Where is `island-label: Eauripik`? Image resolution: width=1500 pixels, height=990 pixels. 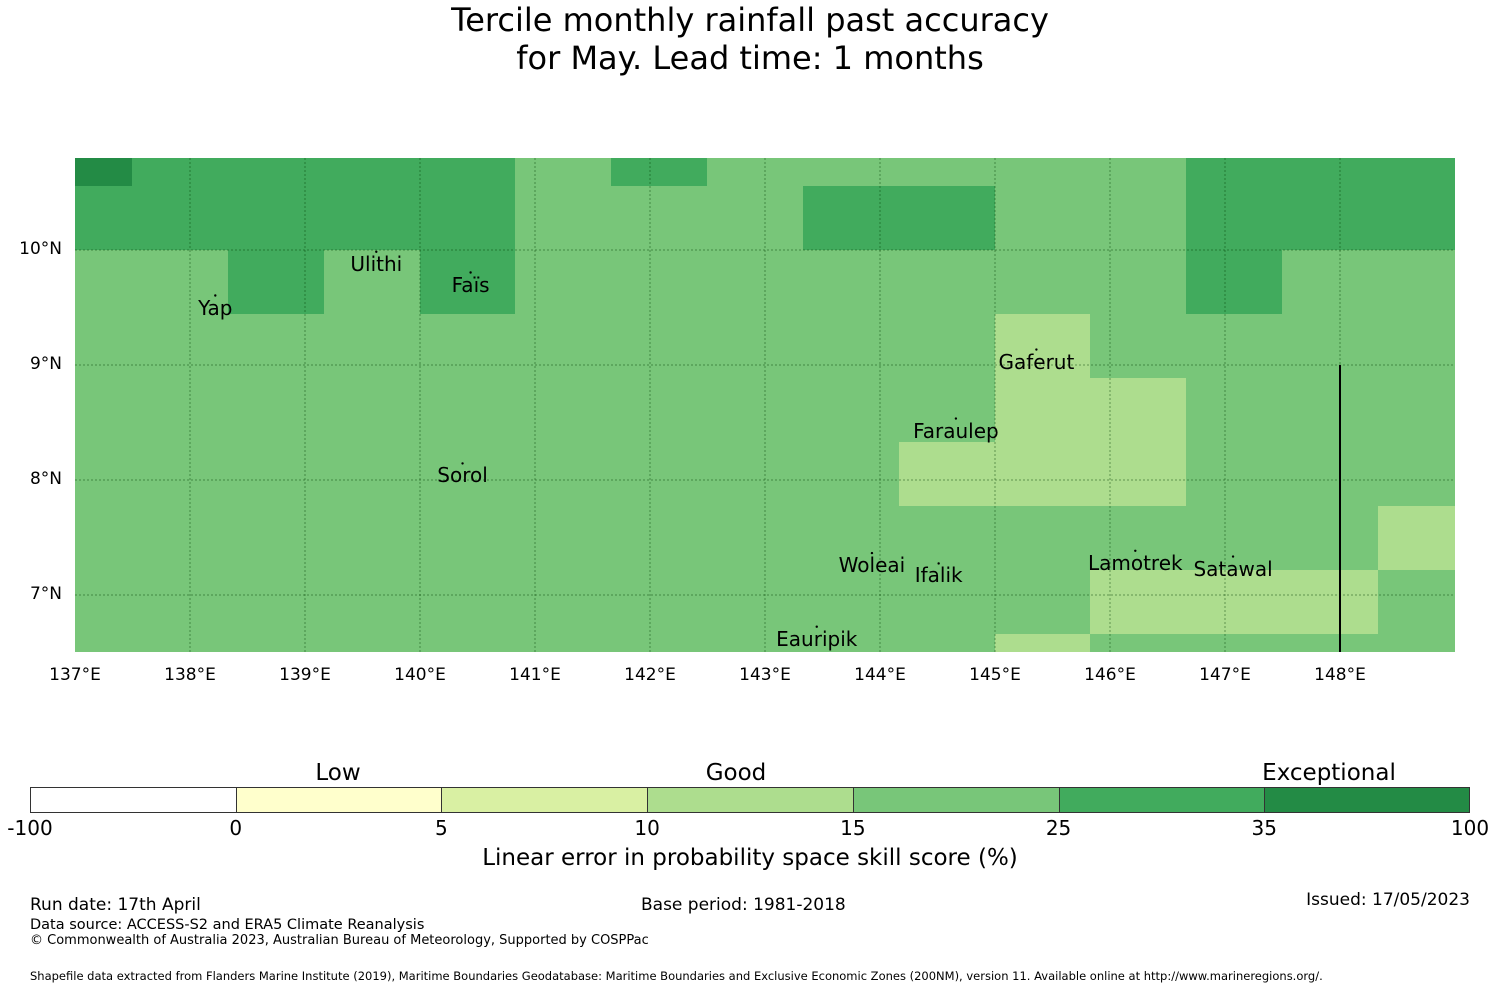 island-label: Eauripik is located at coordinates (817, 638).